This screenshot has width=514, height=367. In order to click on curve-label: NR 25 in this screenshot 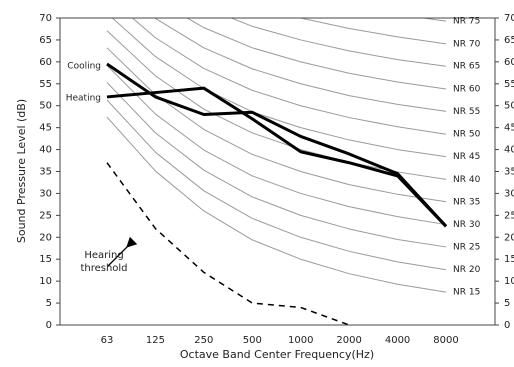, I will do `click(466, 247)`.